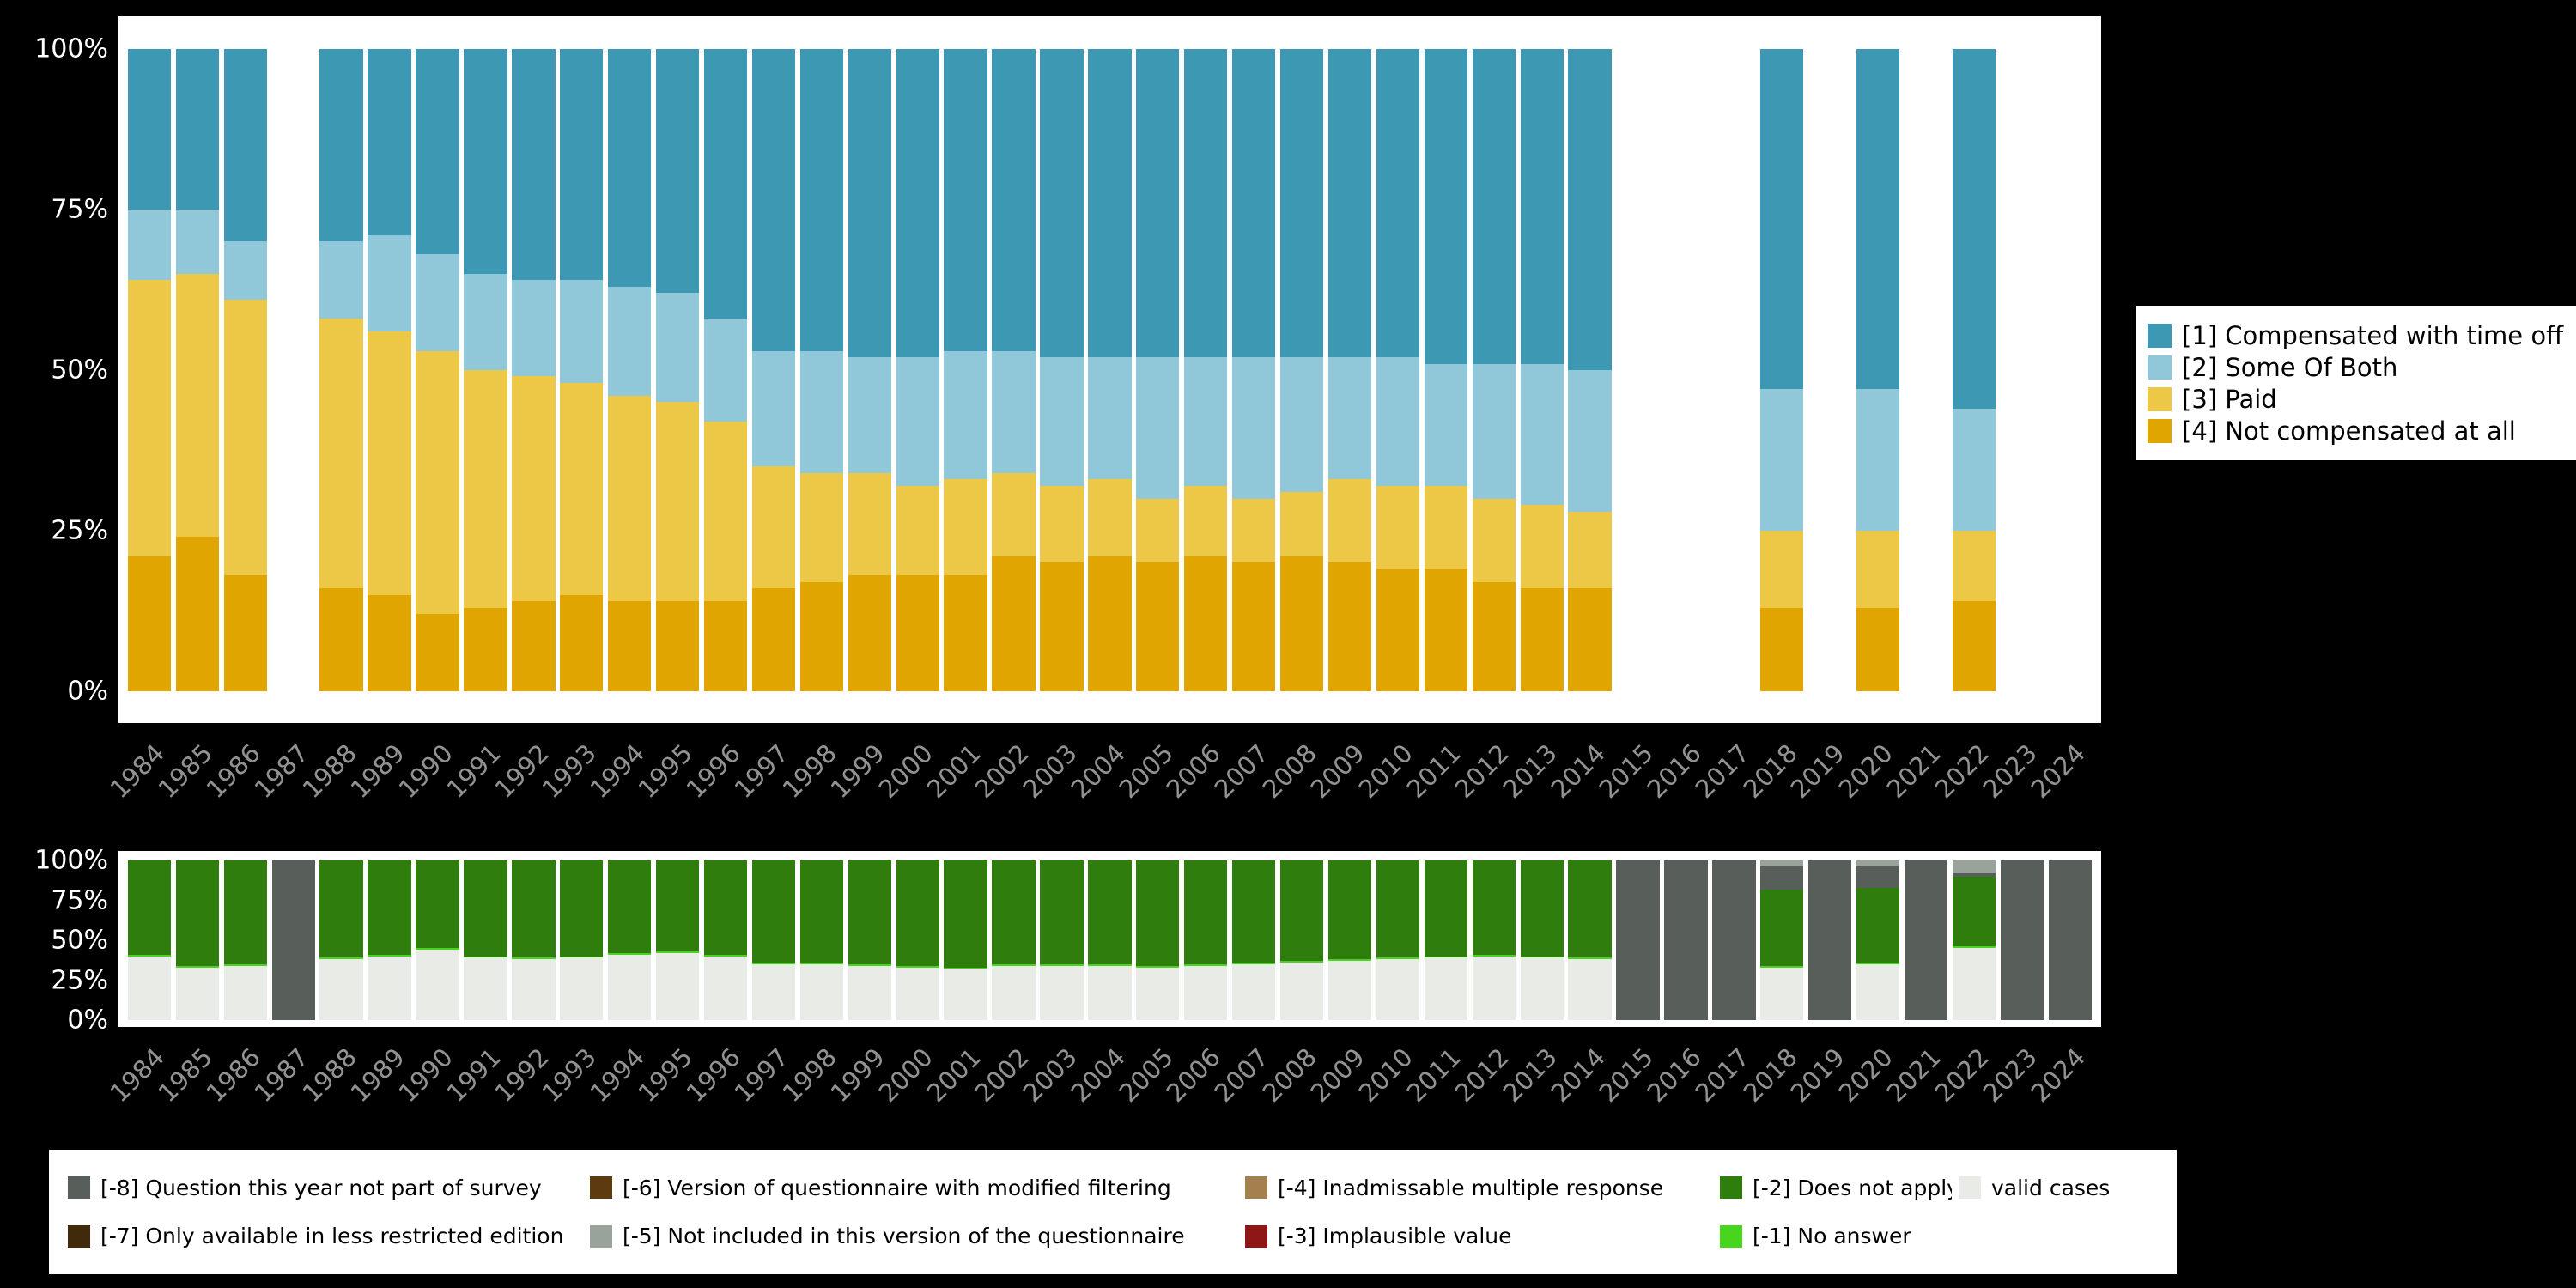 The width and height of the screenshot is (2576, 1288). I want to click on stacked-bar-2012, so click(1494, 370).